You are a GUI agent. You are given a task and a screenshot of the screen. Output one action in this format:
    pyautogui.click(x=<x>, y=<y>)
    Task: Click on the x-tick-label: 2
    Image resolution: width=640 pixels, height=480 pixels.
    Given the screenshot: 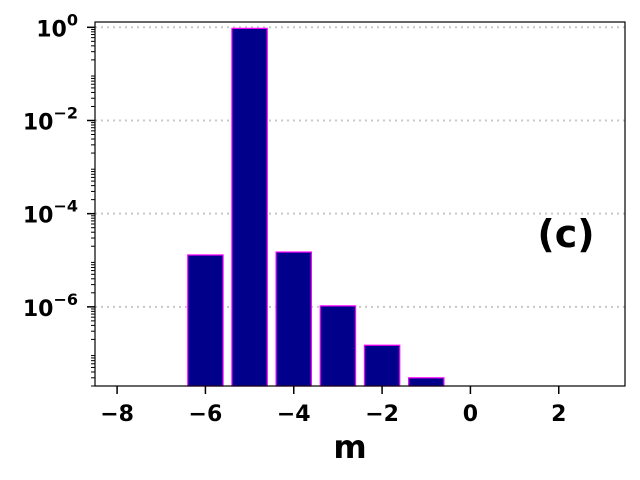 What is the action you would take?
    pyautogui.click(x=558, y=414)
    